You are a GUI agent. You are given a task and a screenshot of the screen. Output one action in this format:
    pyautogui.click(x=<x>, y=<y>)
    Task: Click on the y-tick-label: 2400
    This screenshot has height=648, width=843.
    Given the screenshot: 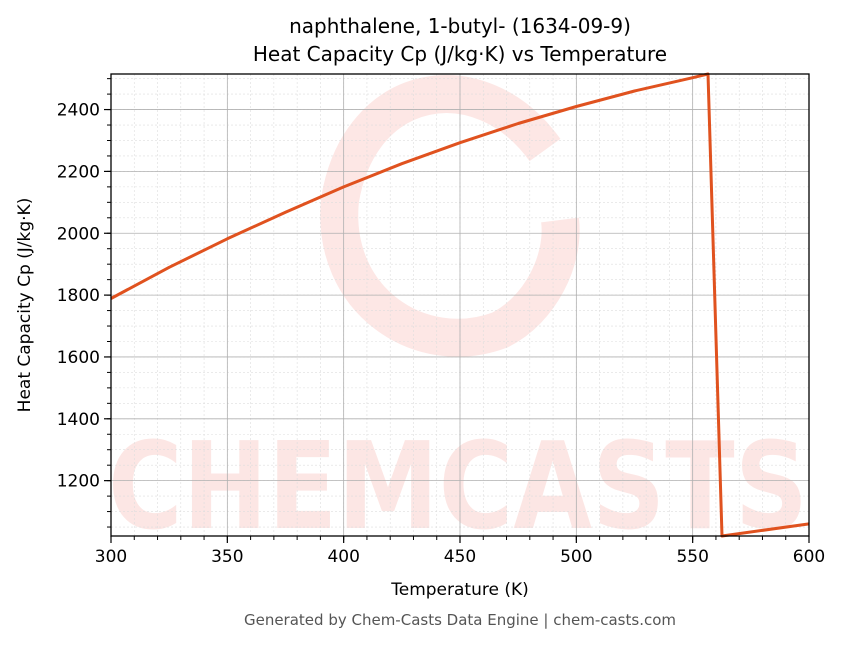 What is the action you would take?
    pyautogui.click(x=78, y=111)
    